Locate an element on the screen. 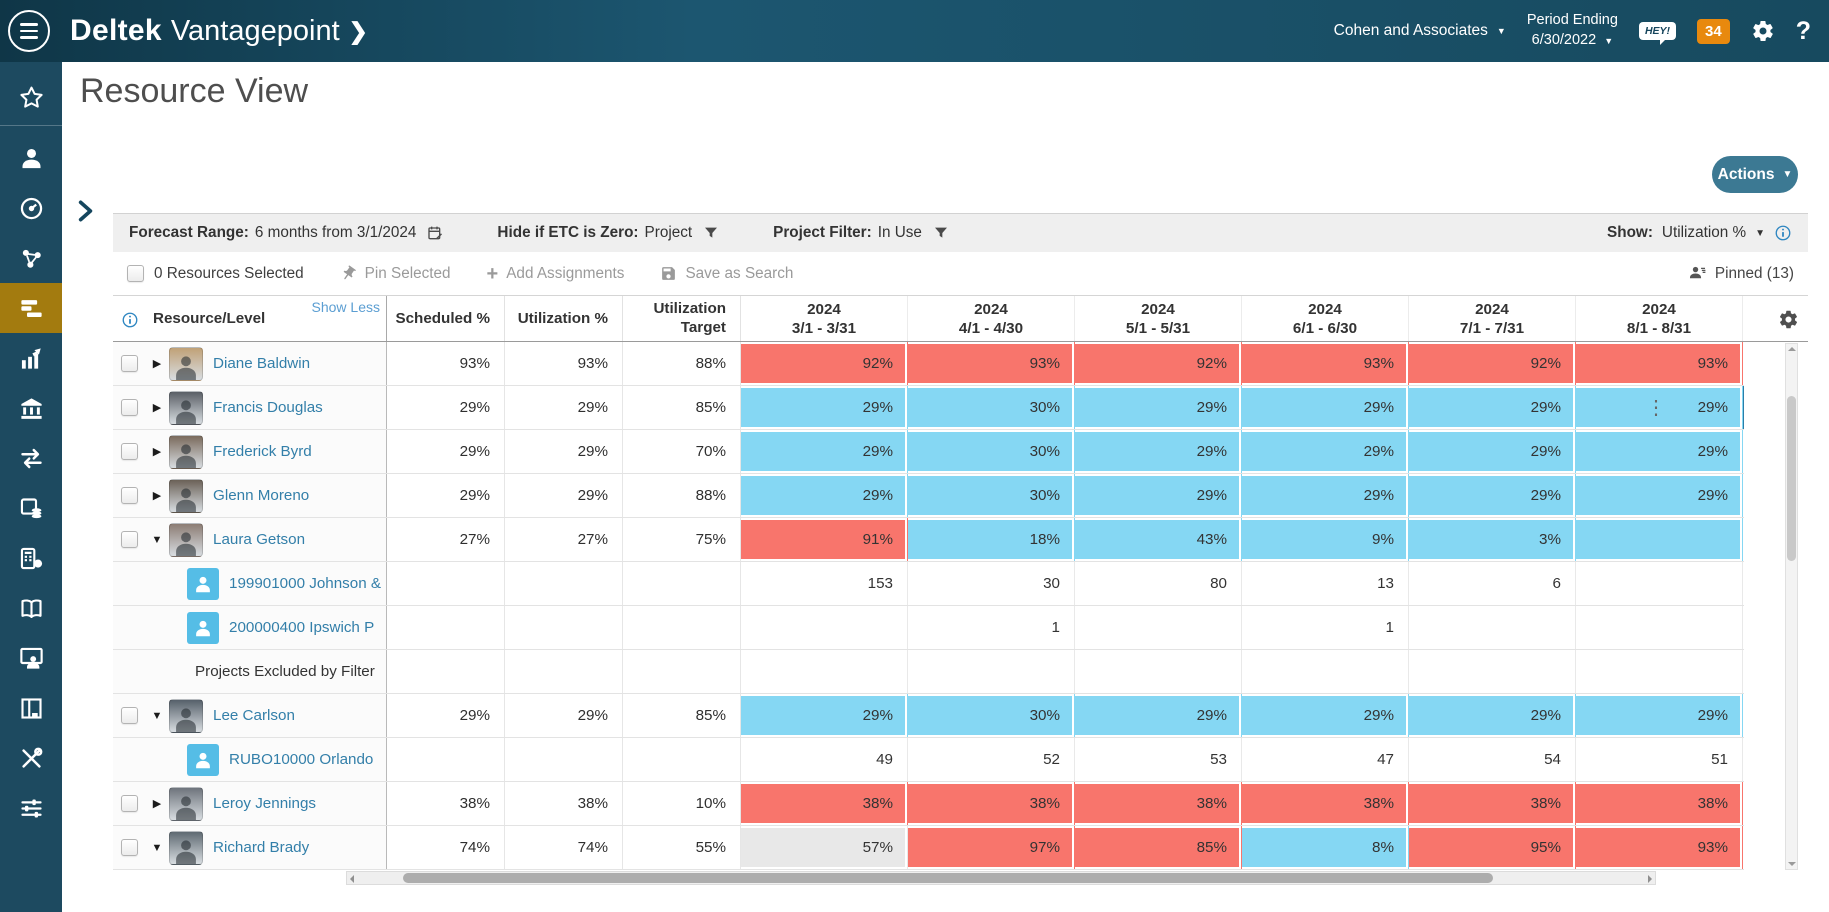 Image resolution: width=1829 pixels, height=912 pixels. chevron-down-icon: ▼ is located at coordinates (1501, 31).